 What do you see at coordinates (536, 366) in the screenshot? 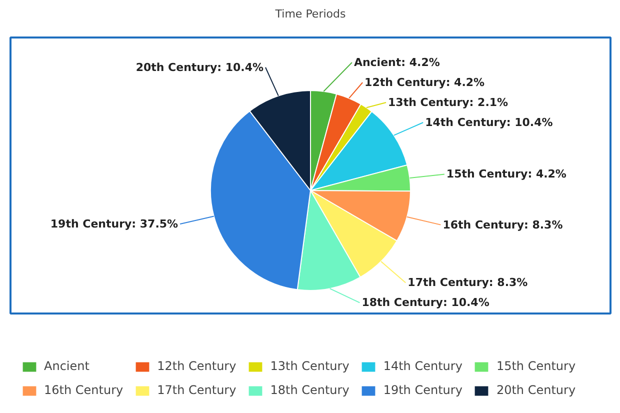
I see `legend-label: 15th Century` at bounding box center [536, 366].